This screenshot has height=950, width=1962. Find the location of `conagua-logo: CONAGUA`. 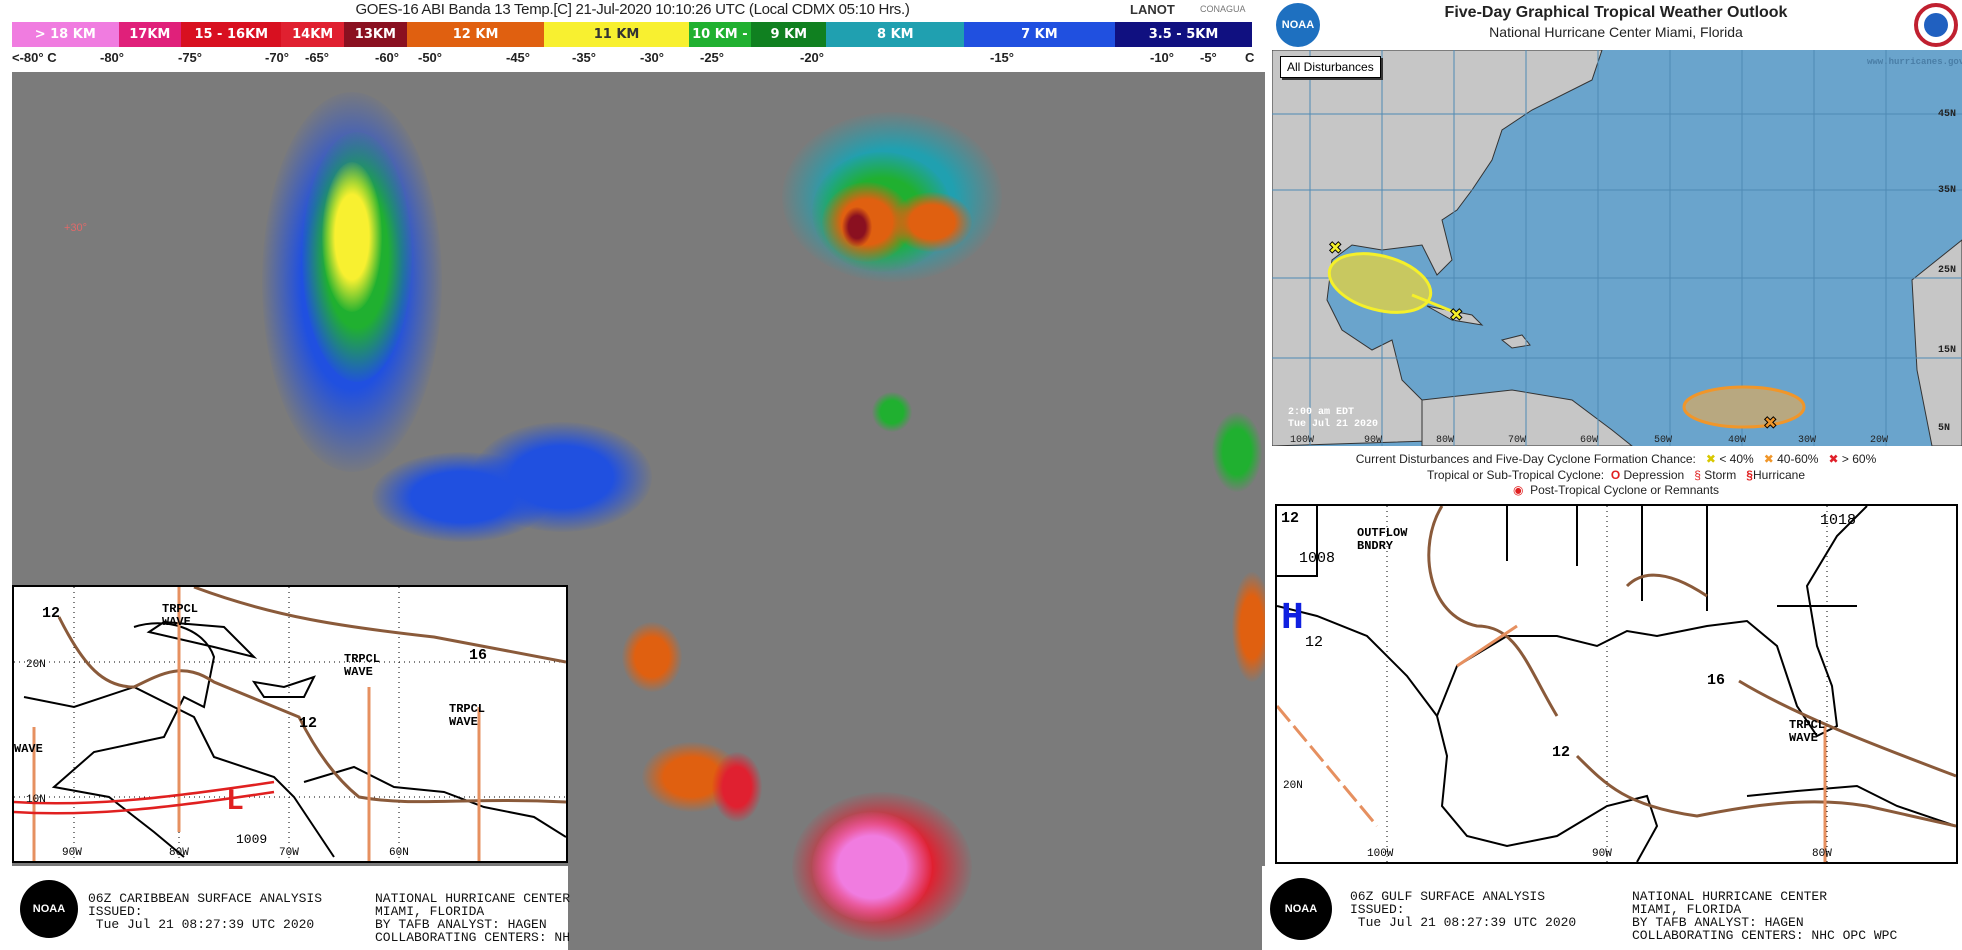

conagua-logo: CONAGUA is located at coordinates (1223, 9).